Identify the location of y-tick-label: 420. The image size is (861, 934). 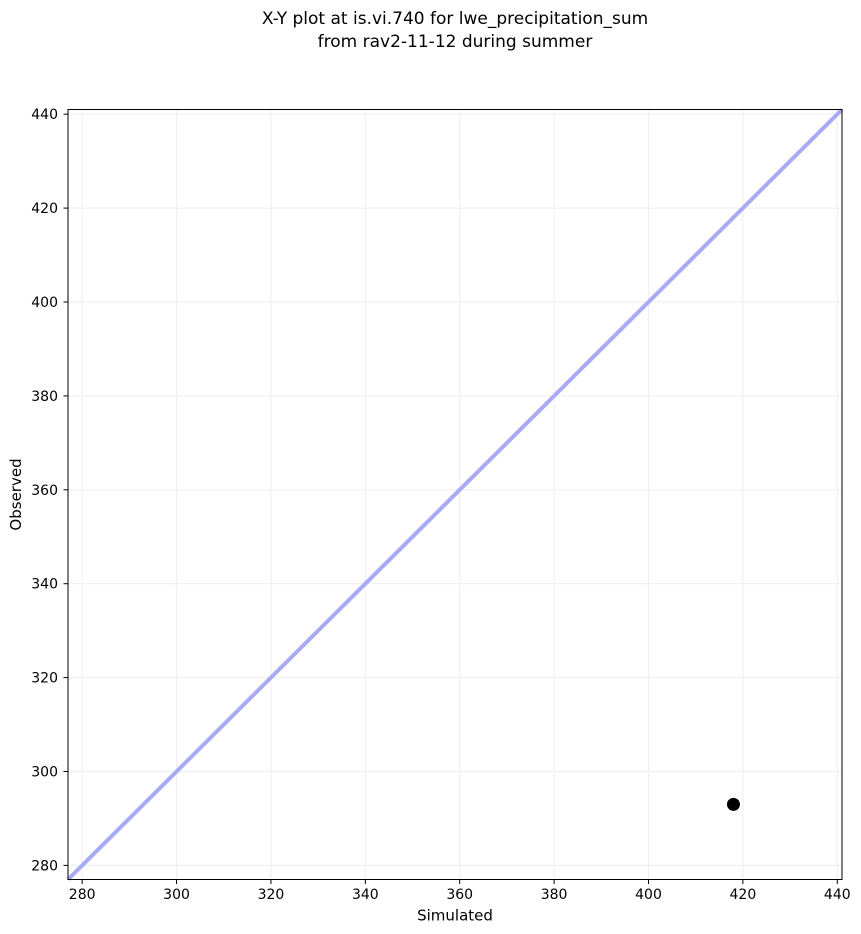
(44, 209).